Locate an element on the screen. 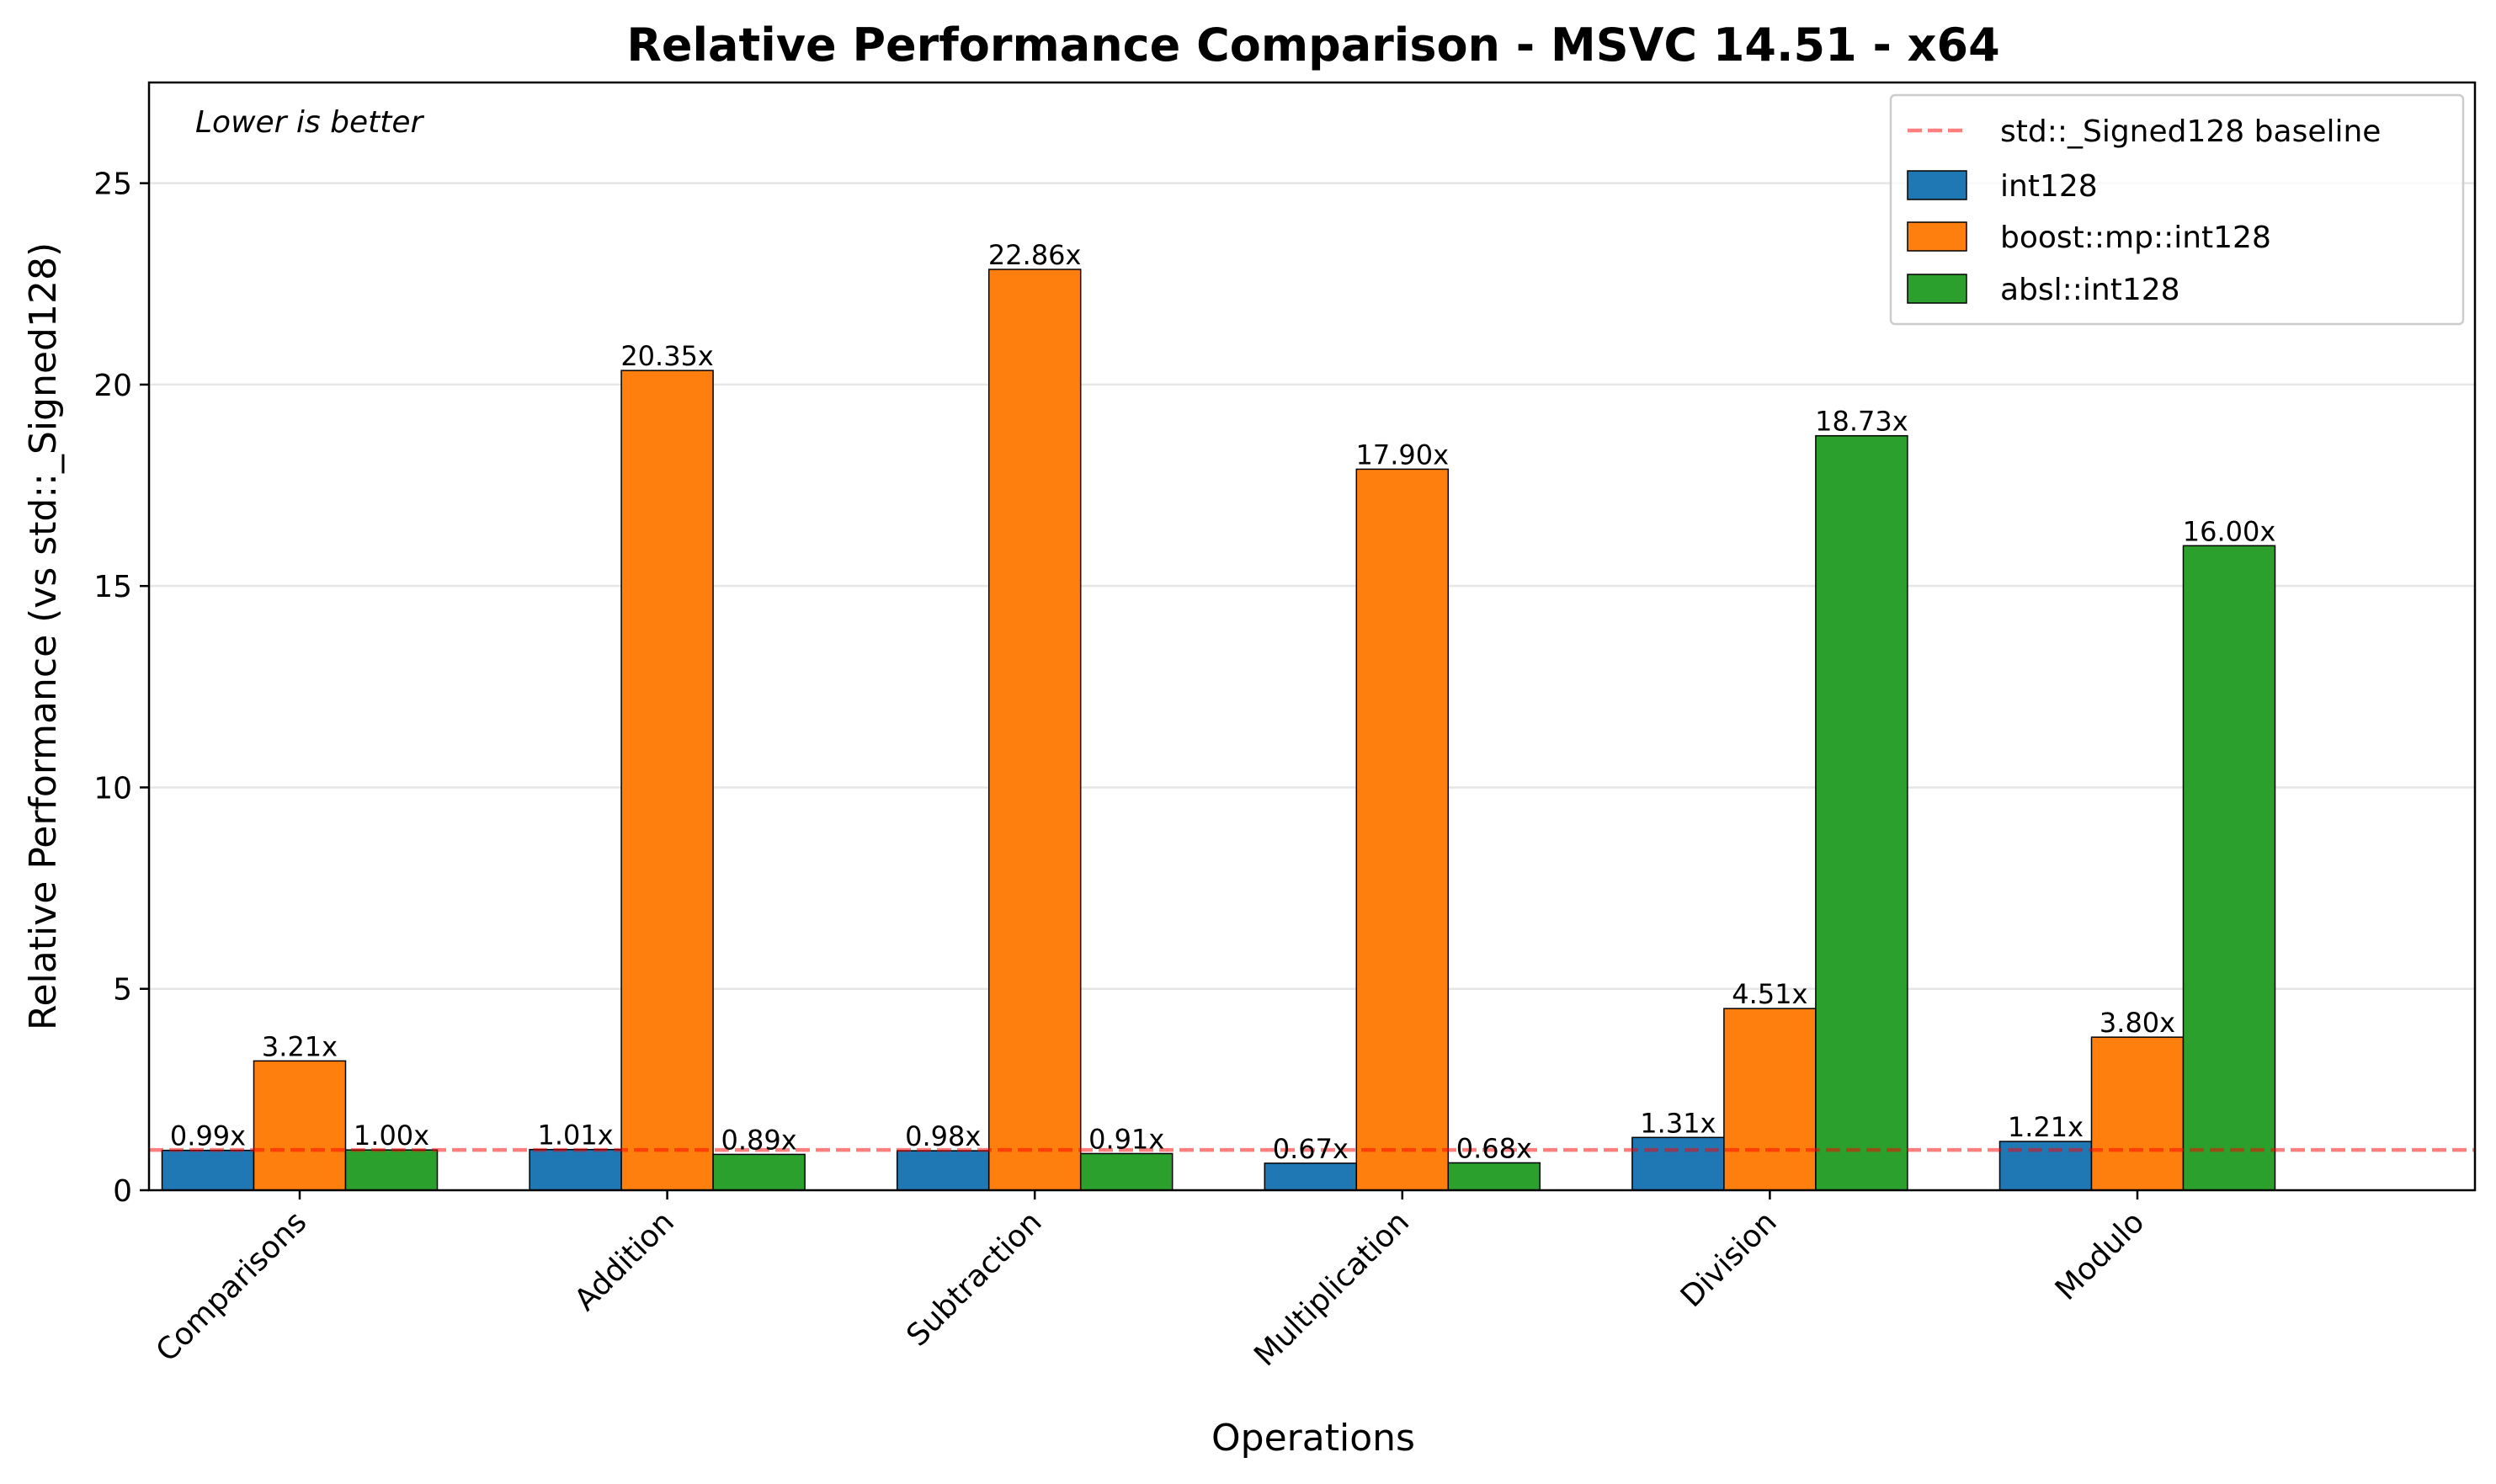 The image size is (2496, 1484). bar-value-label: 0.98x is located at coordinates (943, 1136).